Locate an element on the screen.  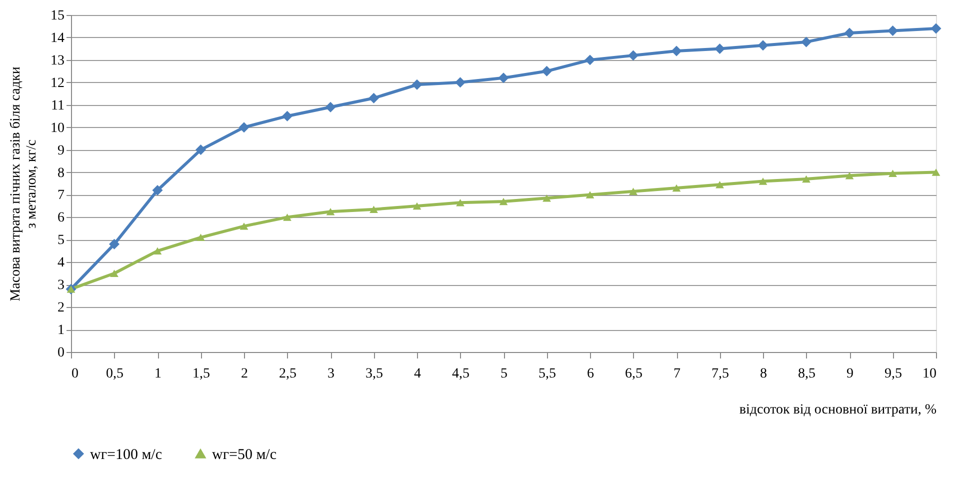
legend-label: wг=50 м/с is located at coordinates (244, 454).